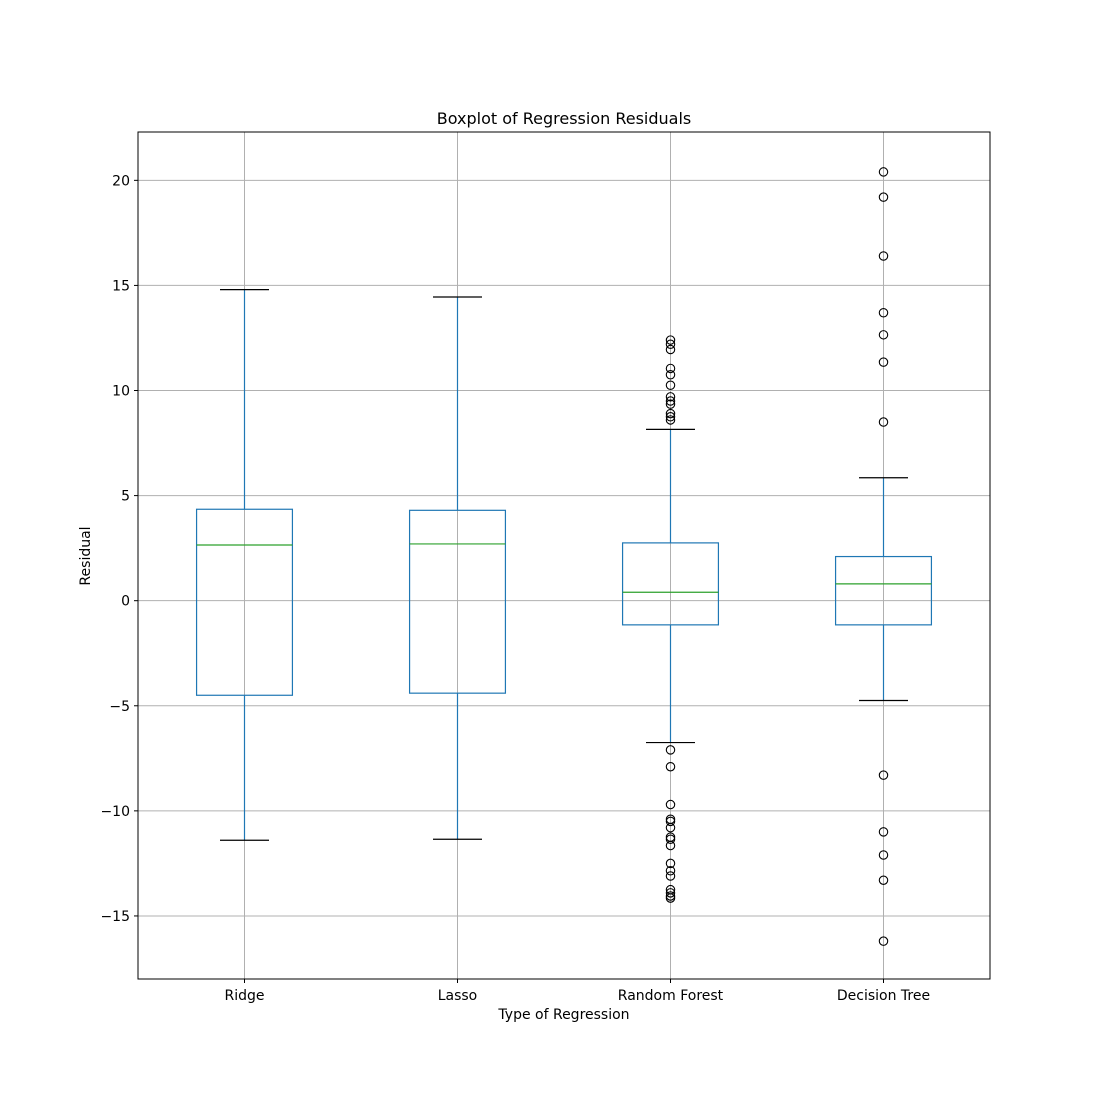 This screenshot has width=1100, height=1104. Describe the element at coordinates (115, 917) in the screenshot. I see `y-tick-label: −15` at that location.